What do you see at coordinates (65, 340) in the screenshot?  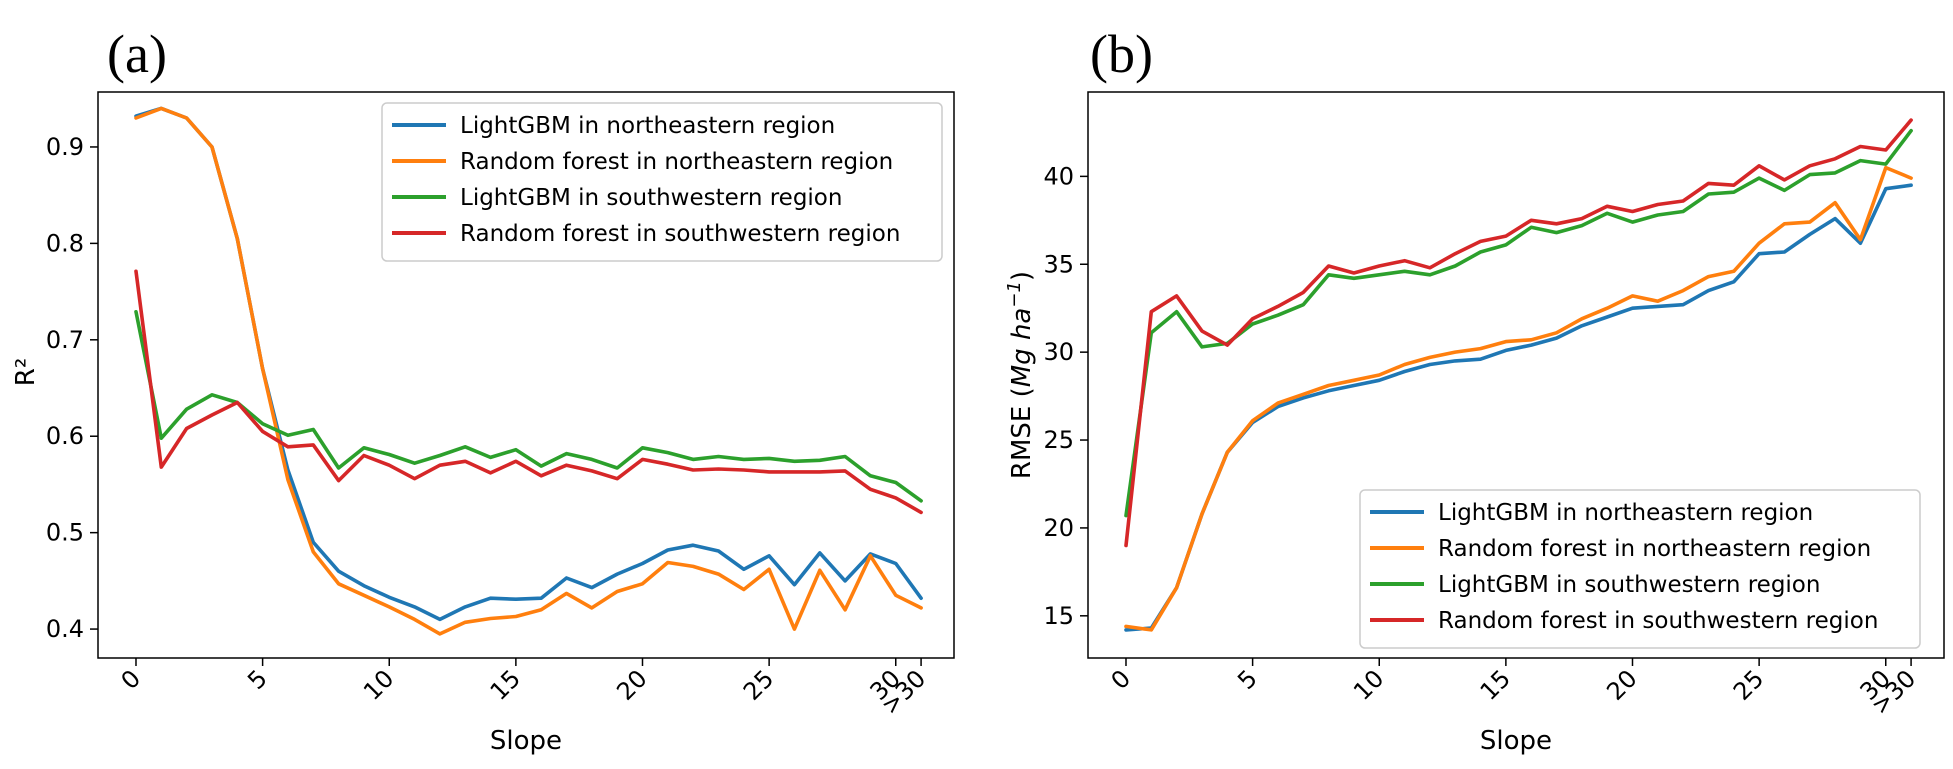 I see `y-tick-label: 0.7` at bounding box center [65, 340].